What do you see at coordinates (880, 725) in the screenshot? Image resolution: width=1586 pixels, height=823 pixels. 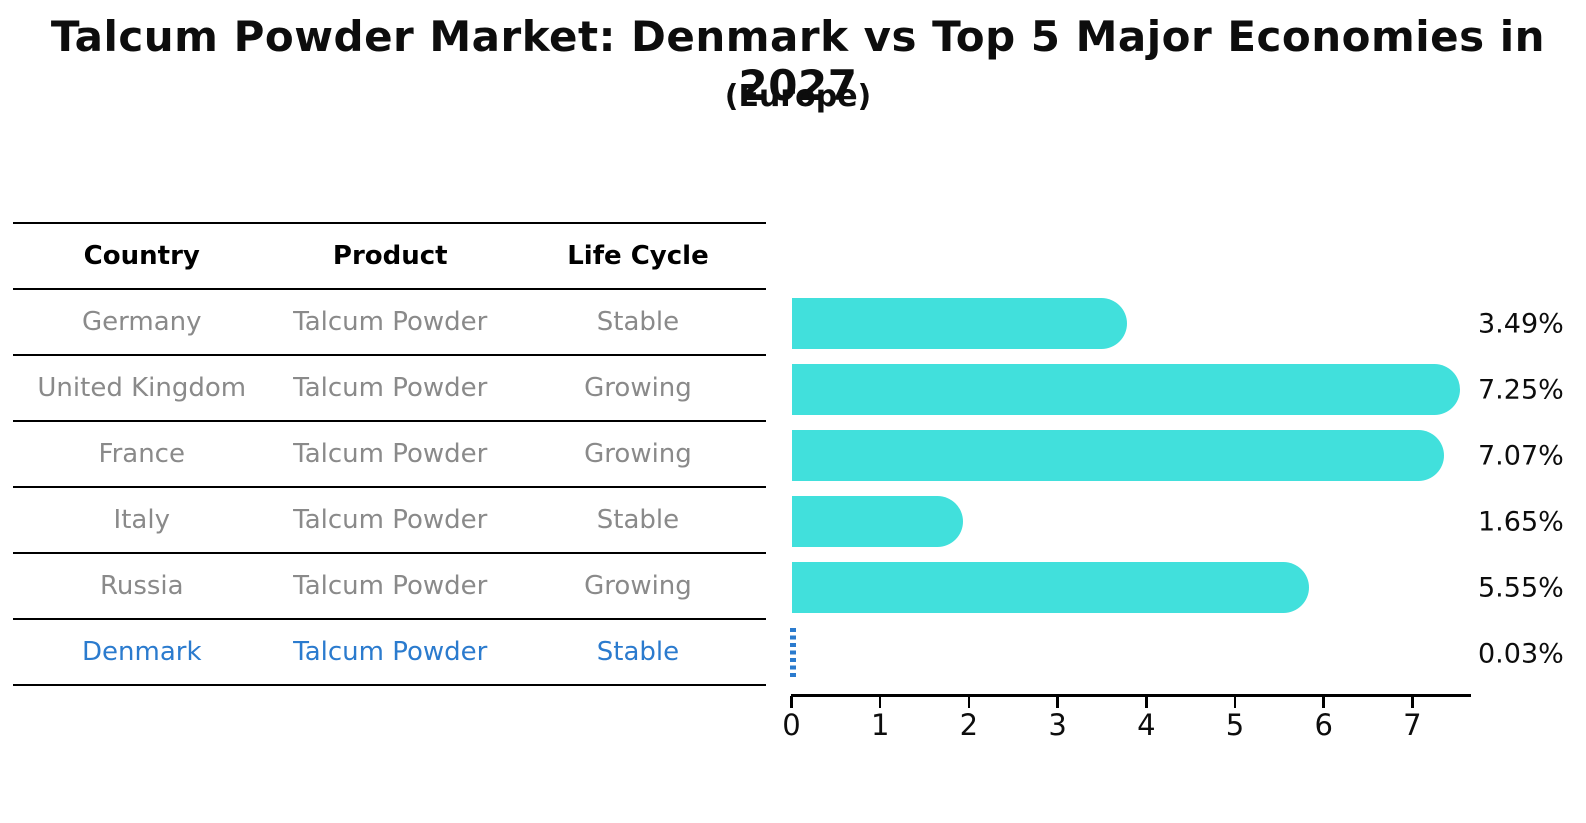 I see `x-tick-label: 1` at bounding box center [880, 725].